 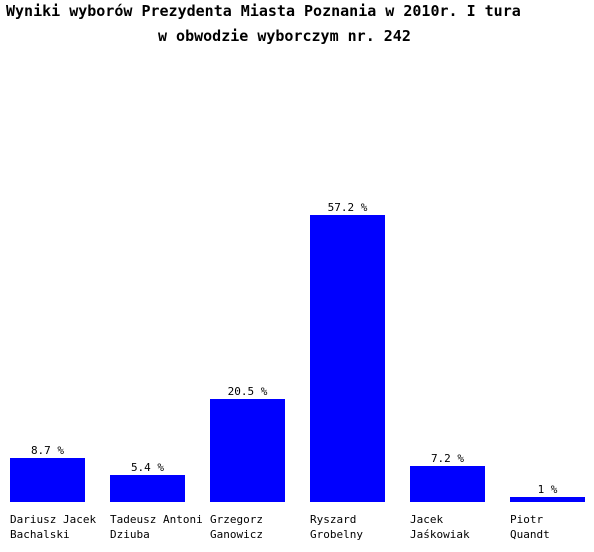 I want to click on value-label: 7.2 %, so click(x=447, y=458).